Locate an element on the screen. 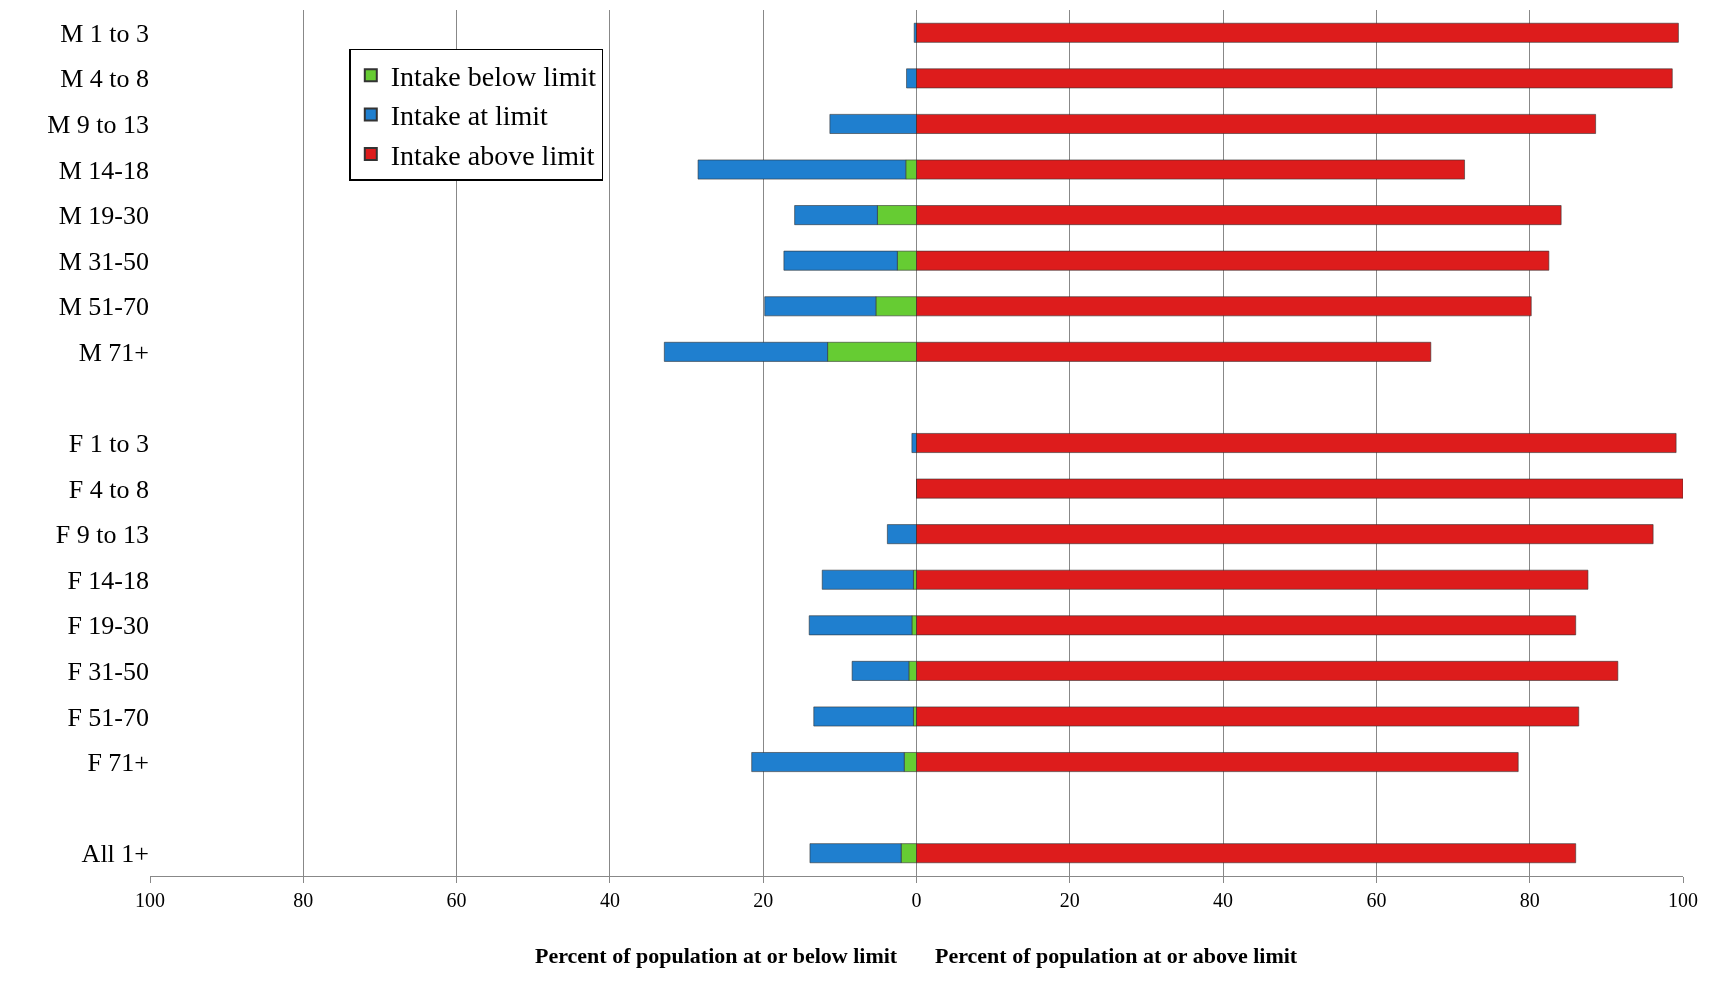  y-tick-label: F 9 to 13 is located at coordinates (102, 535).